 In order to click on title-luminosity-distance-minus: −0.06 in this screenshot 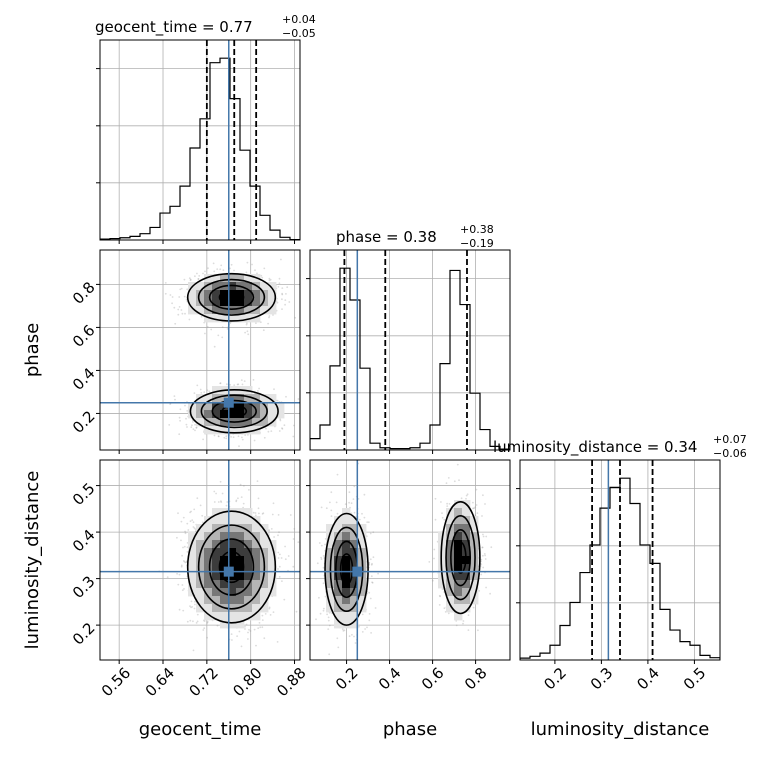, I will do `click(730, 453)`.